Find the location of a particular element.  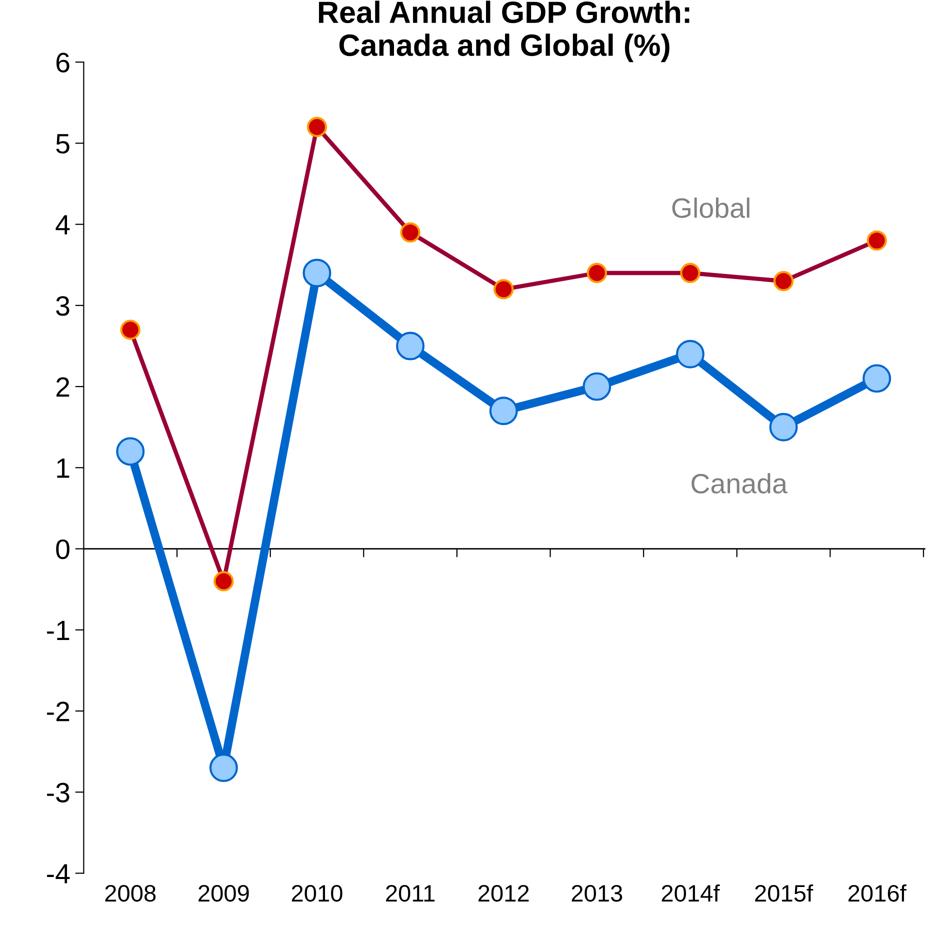

y-tick-label: 5 is located at coordinates (63, 144).